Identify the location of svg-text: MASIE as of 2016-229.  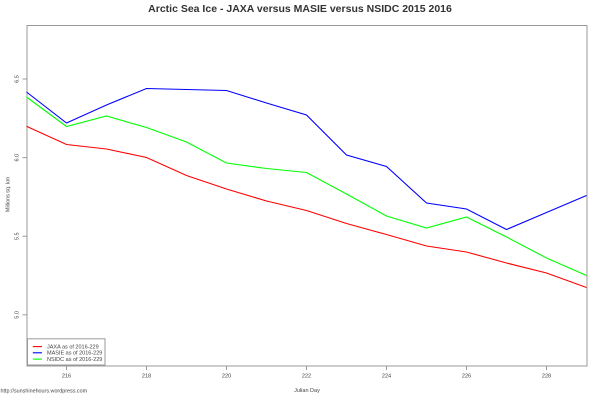
(74, 354).